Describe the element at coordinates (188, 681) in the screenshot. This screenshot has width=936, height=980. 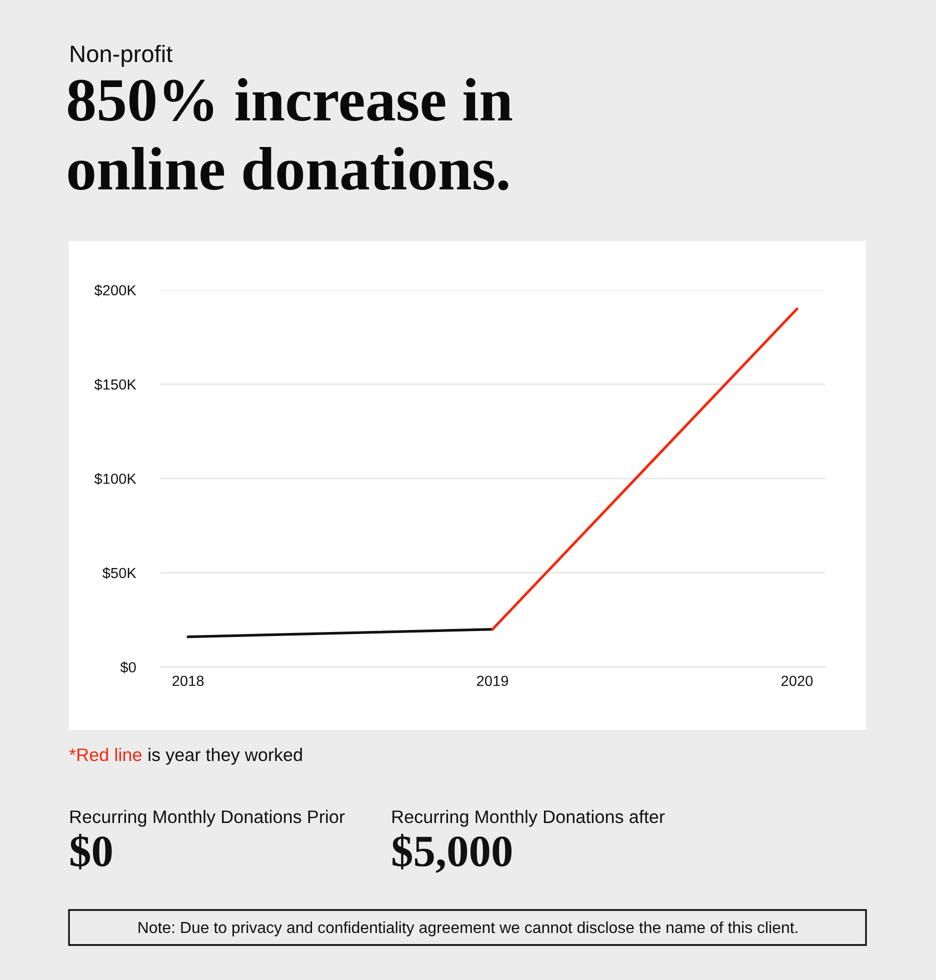
I see `x-tick-label: 2018` at that location.